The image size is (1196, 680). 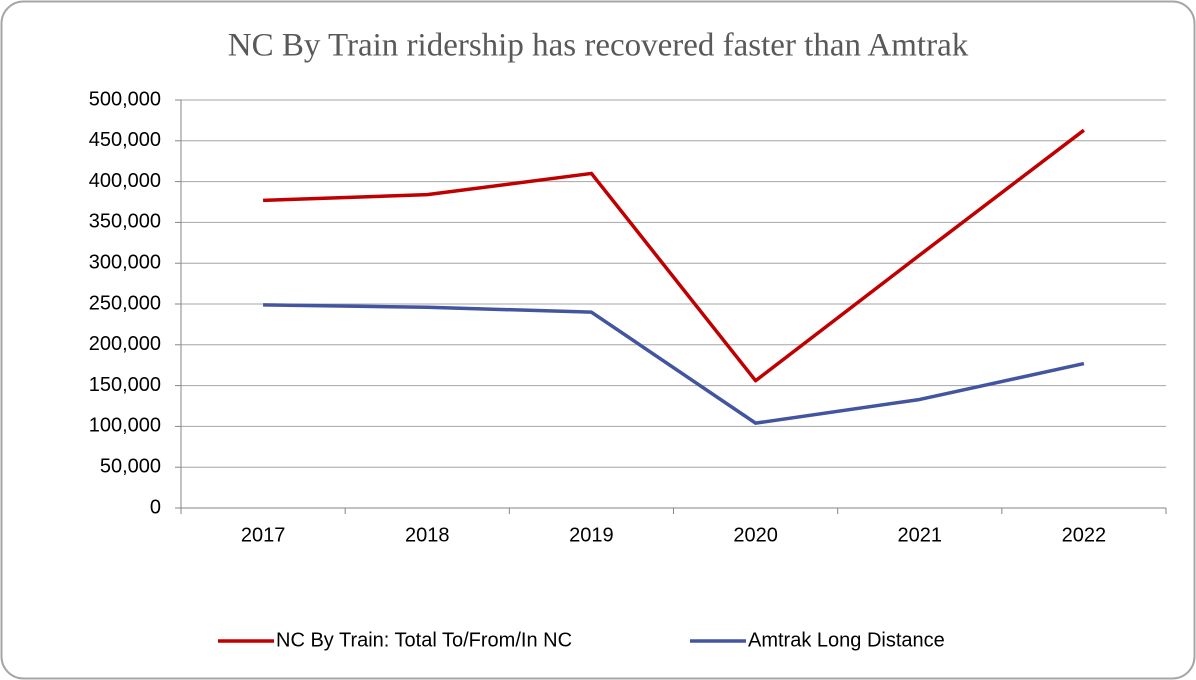 What do you see at coordinates (424, 640) in the screenshot?
I see `legend-label: NC By Train: Total To/From/In NC` at bounding box center [424, 640].